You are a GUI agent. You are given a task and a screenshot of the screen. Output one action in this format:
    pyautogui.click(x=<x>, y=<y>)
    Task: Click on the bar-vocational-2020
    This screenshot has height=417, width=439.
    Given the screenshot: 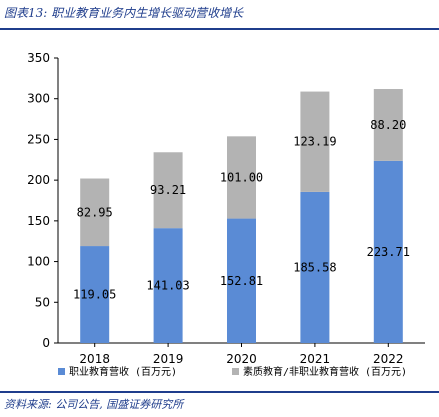 What is the action you would take?
    pyautogui.click(x=241, y=280)
    